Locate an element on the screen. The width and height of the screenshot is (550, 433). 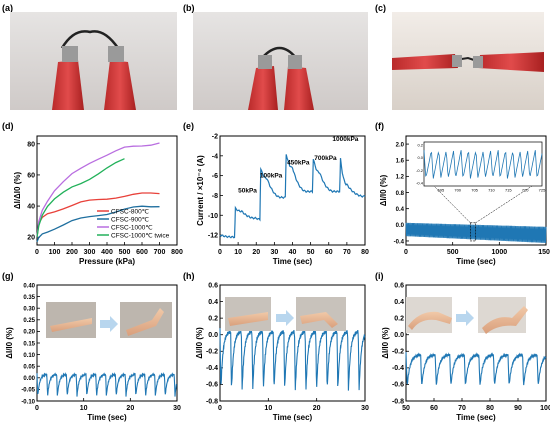
series-line-current is located at coordinates (292, 196).